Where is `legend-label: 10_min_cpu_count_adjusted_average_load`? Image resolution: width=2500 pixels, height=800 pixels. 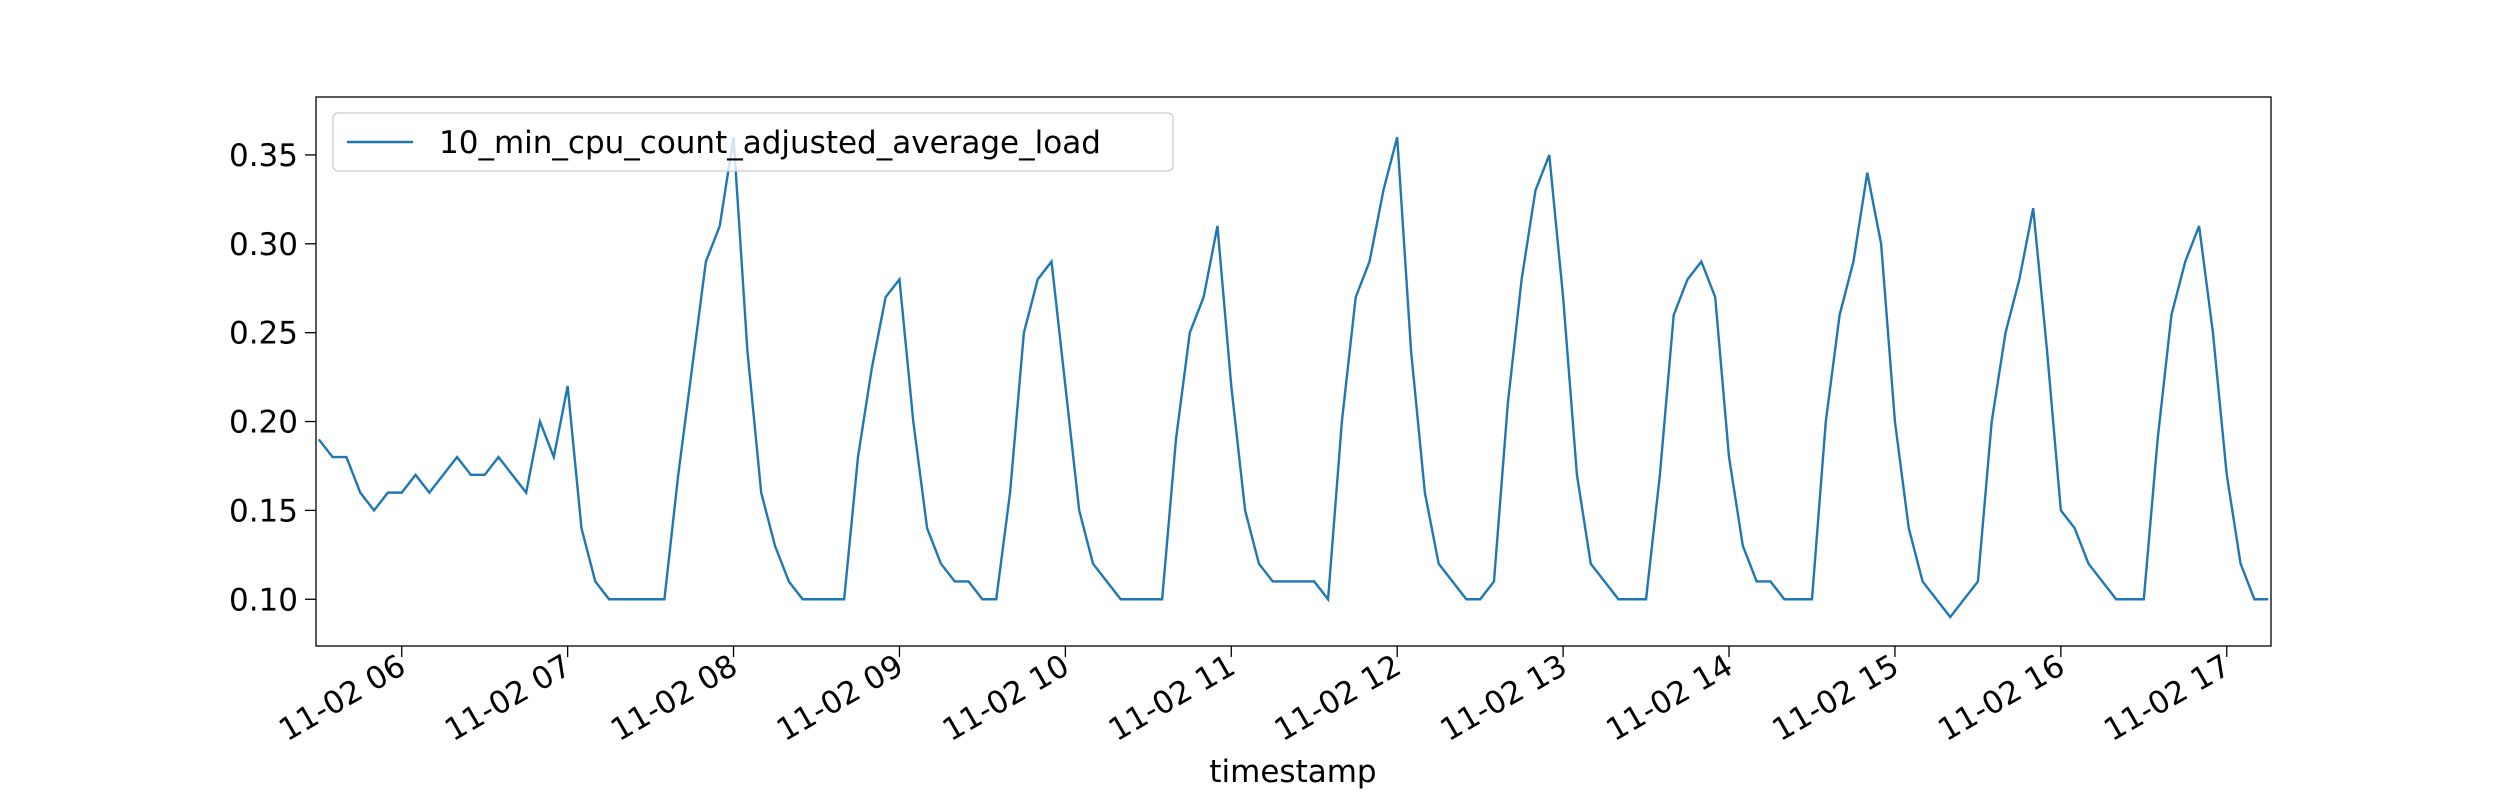 legend-label: 10_min_cpu_count_adjusted_average_load is located at coordinates (770, 143).